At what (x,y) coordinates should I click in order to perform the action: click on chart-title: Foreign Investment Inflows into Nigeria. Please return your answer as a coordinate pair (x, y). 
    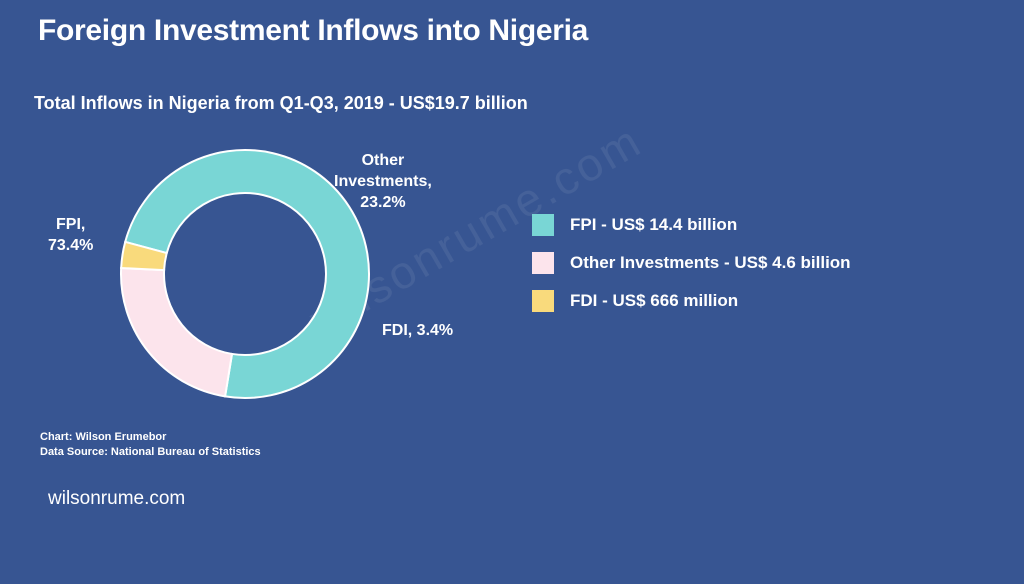
    Looking at the image, I should click on (313, 30).